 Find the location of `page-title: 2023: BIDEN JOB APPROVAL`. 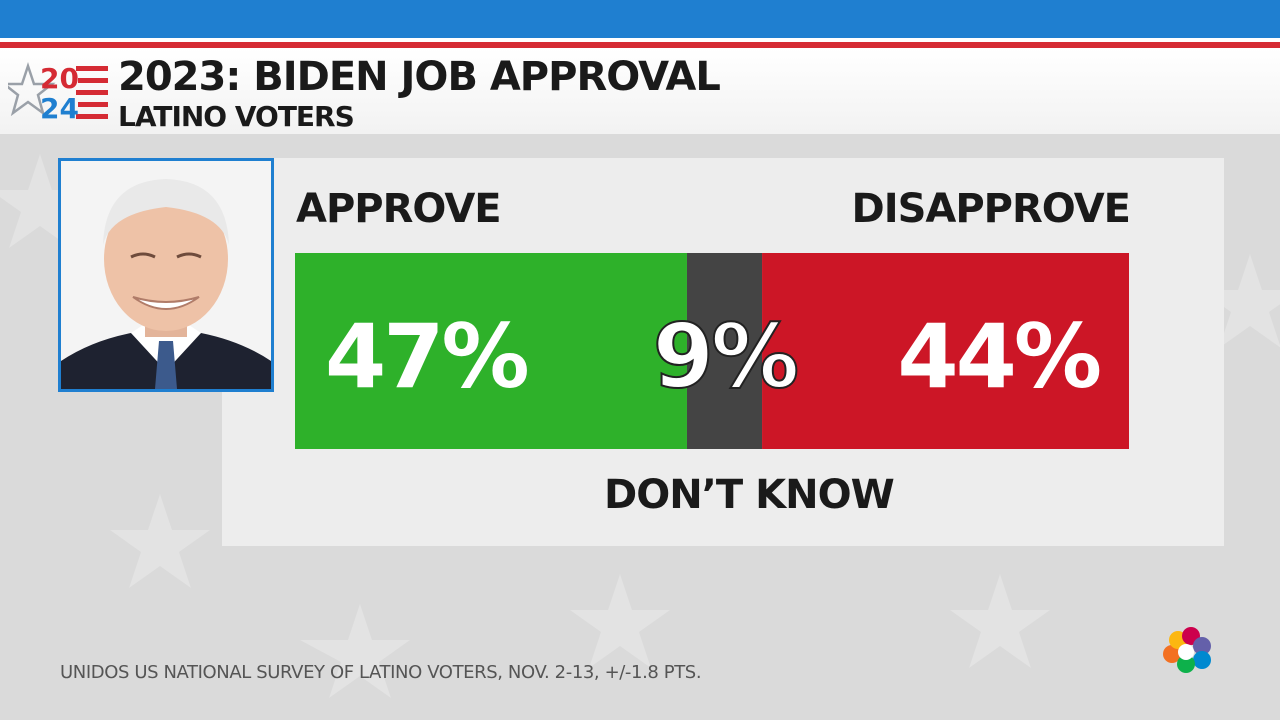

page-title: 2023: BIDEN JOB APPROVAL is located at coordinates (419, 77).